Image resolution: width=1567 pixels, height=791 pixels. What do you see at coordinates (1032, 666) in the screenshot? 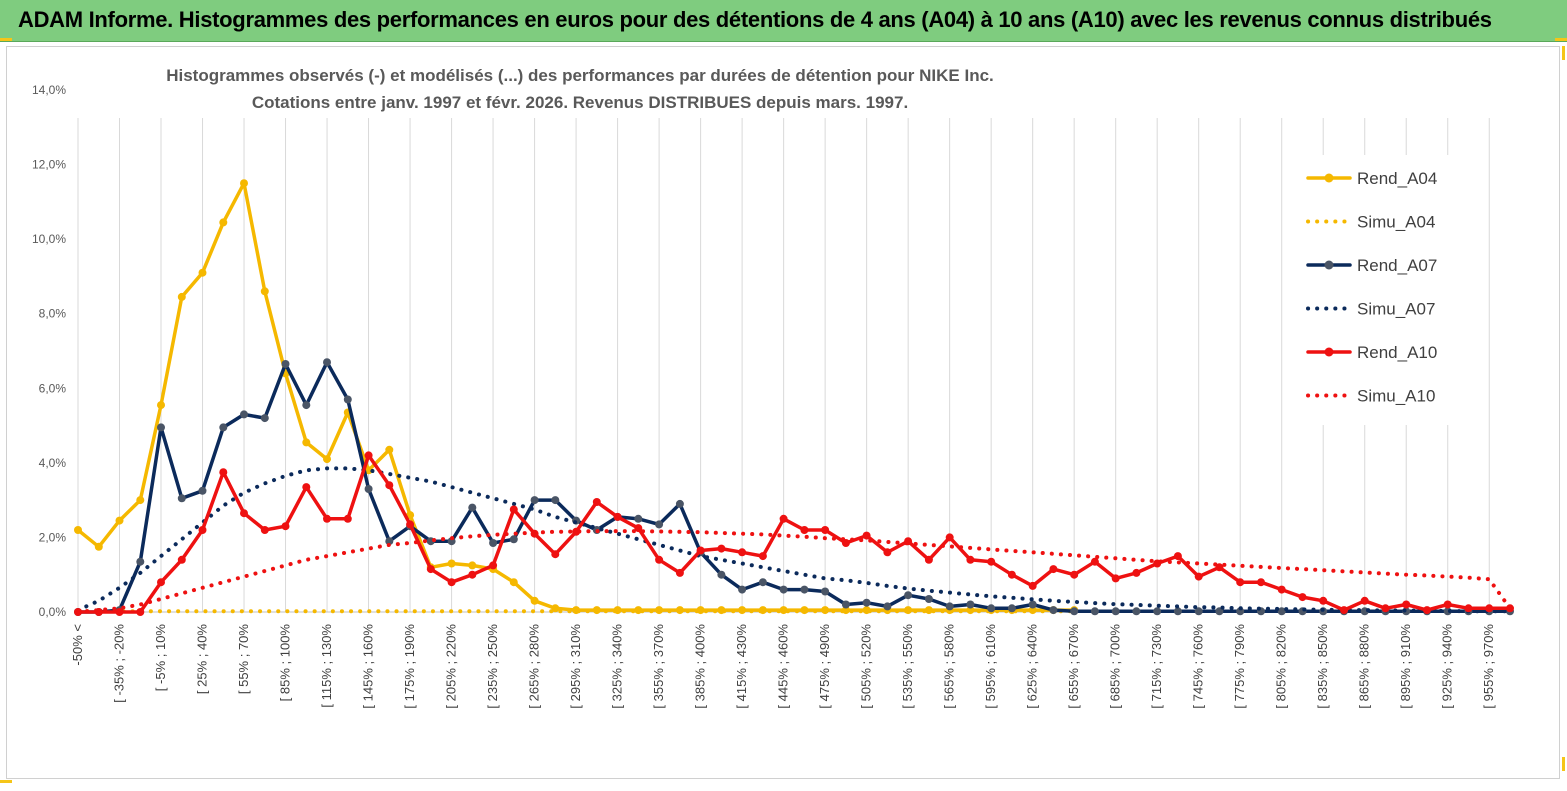
I see `x-tick-label: [ 625% ; 640%` at bounding box center [1032, 666].